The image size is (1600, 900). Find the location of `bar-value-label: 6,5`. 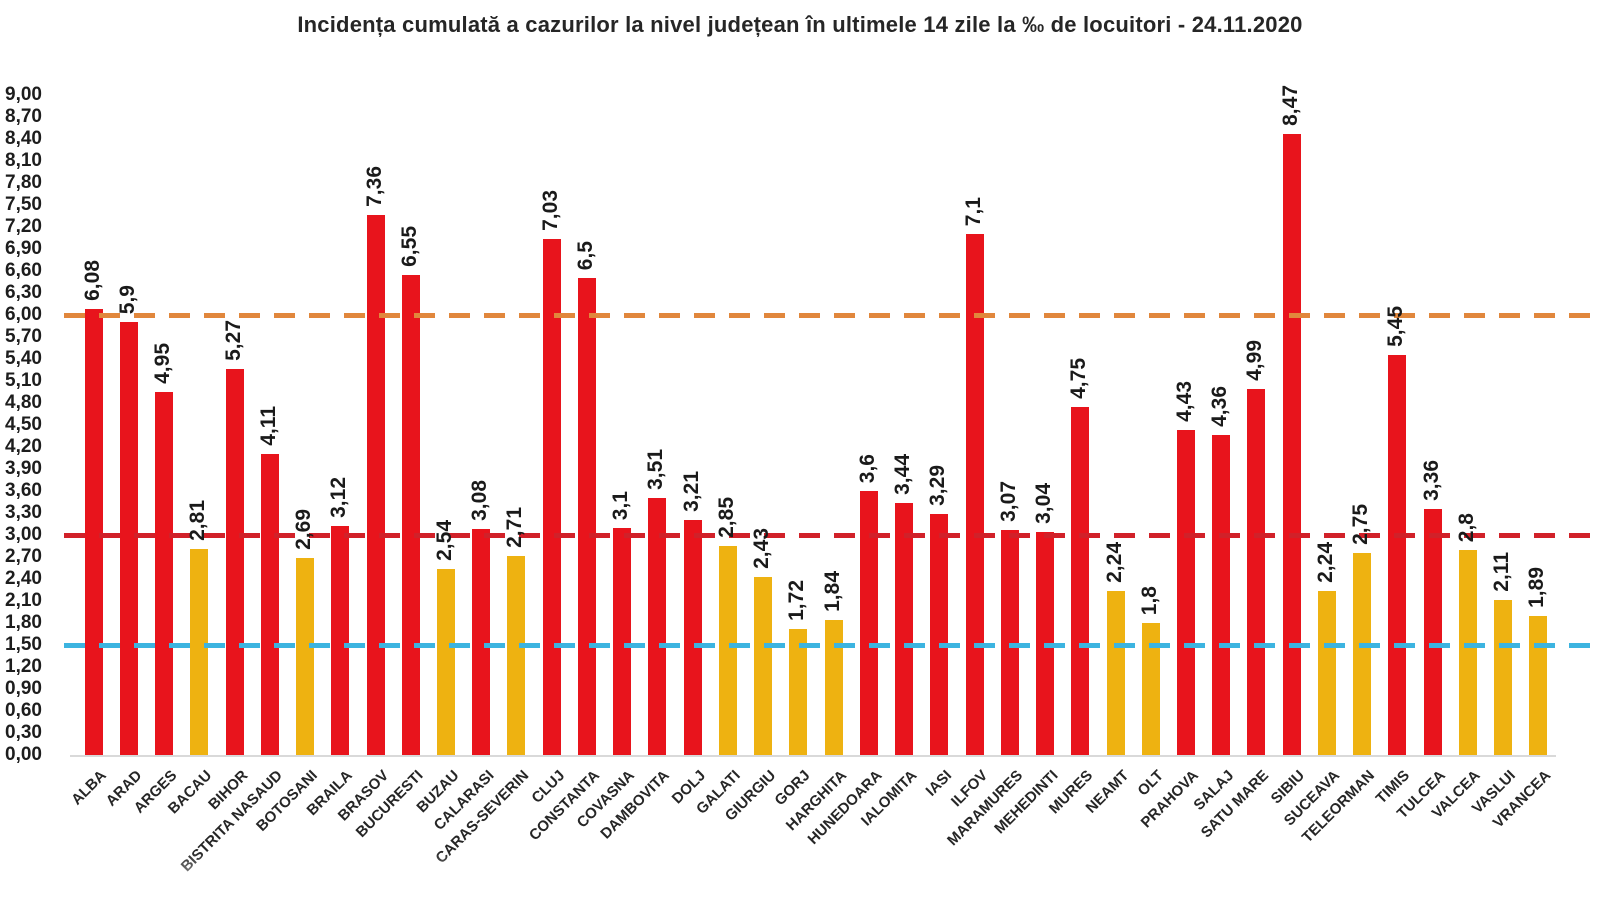

bar-value-label: 6,5 is located at coordinates (585, 255).